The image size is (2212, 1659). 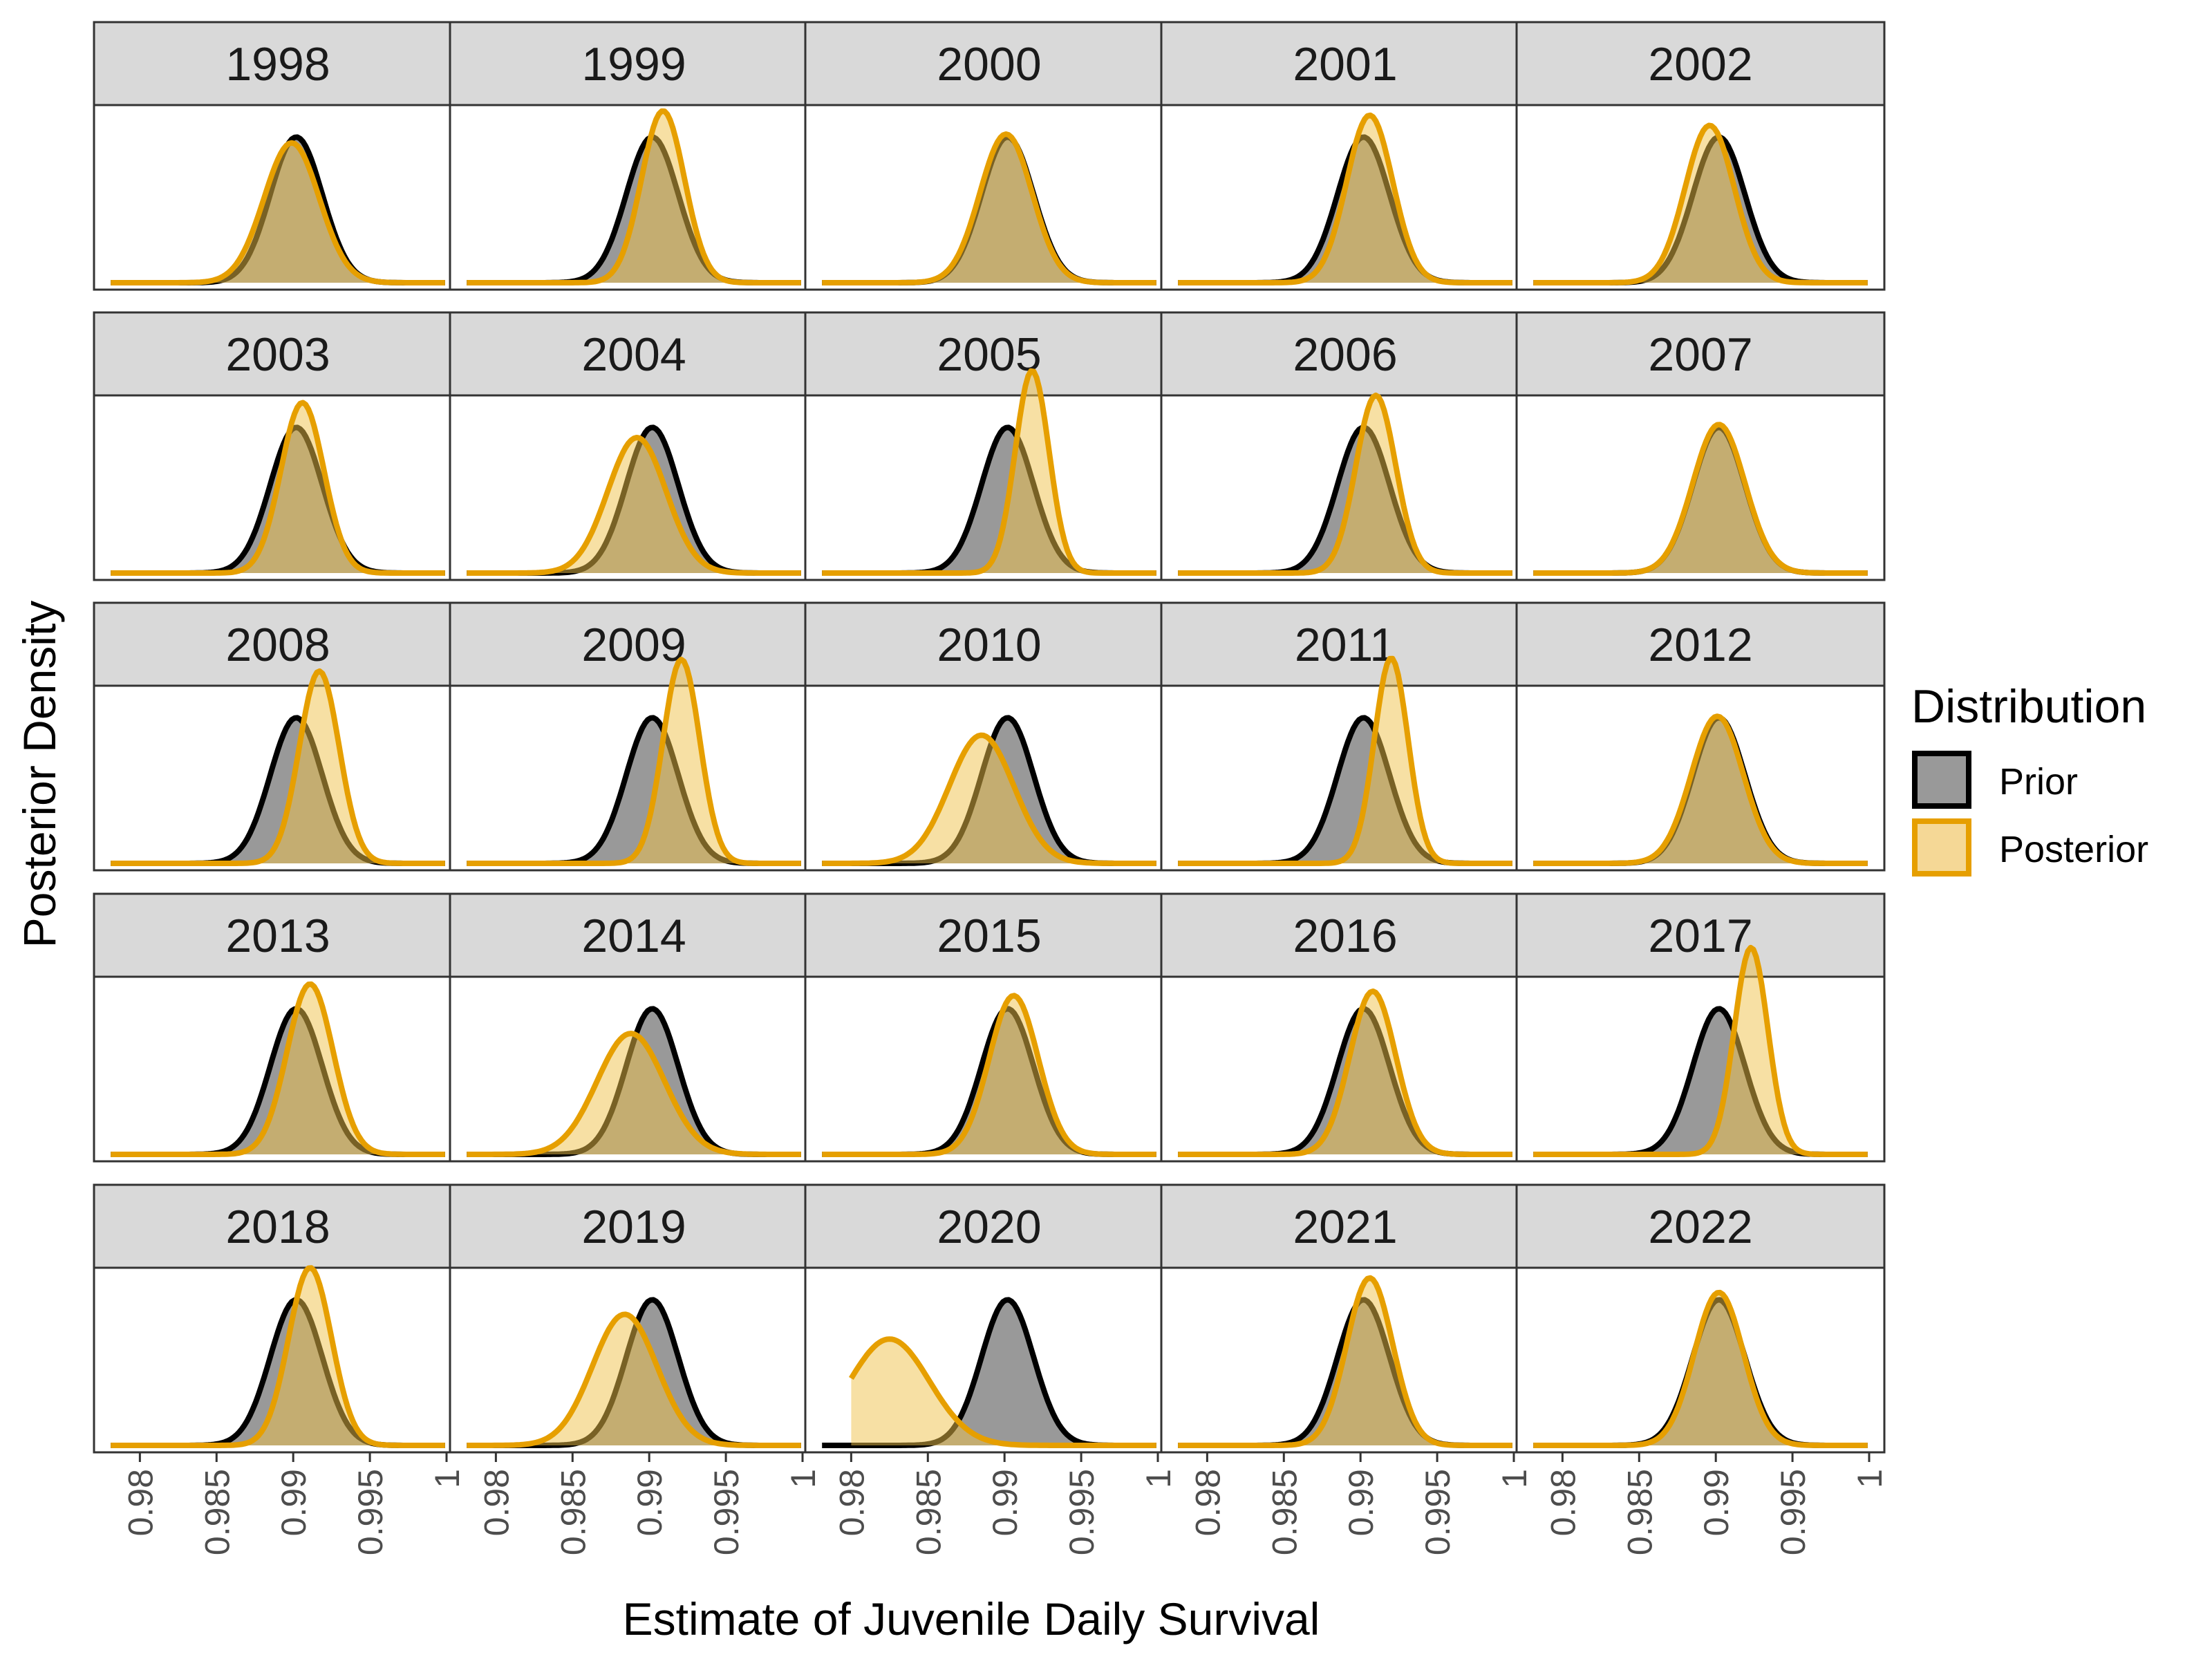 What do you see at coordinates (1942, 847) in the screenshot?
I see `legend-key-posterior` at bounding box center [1942, 847].